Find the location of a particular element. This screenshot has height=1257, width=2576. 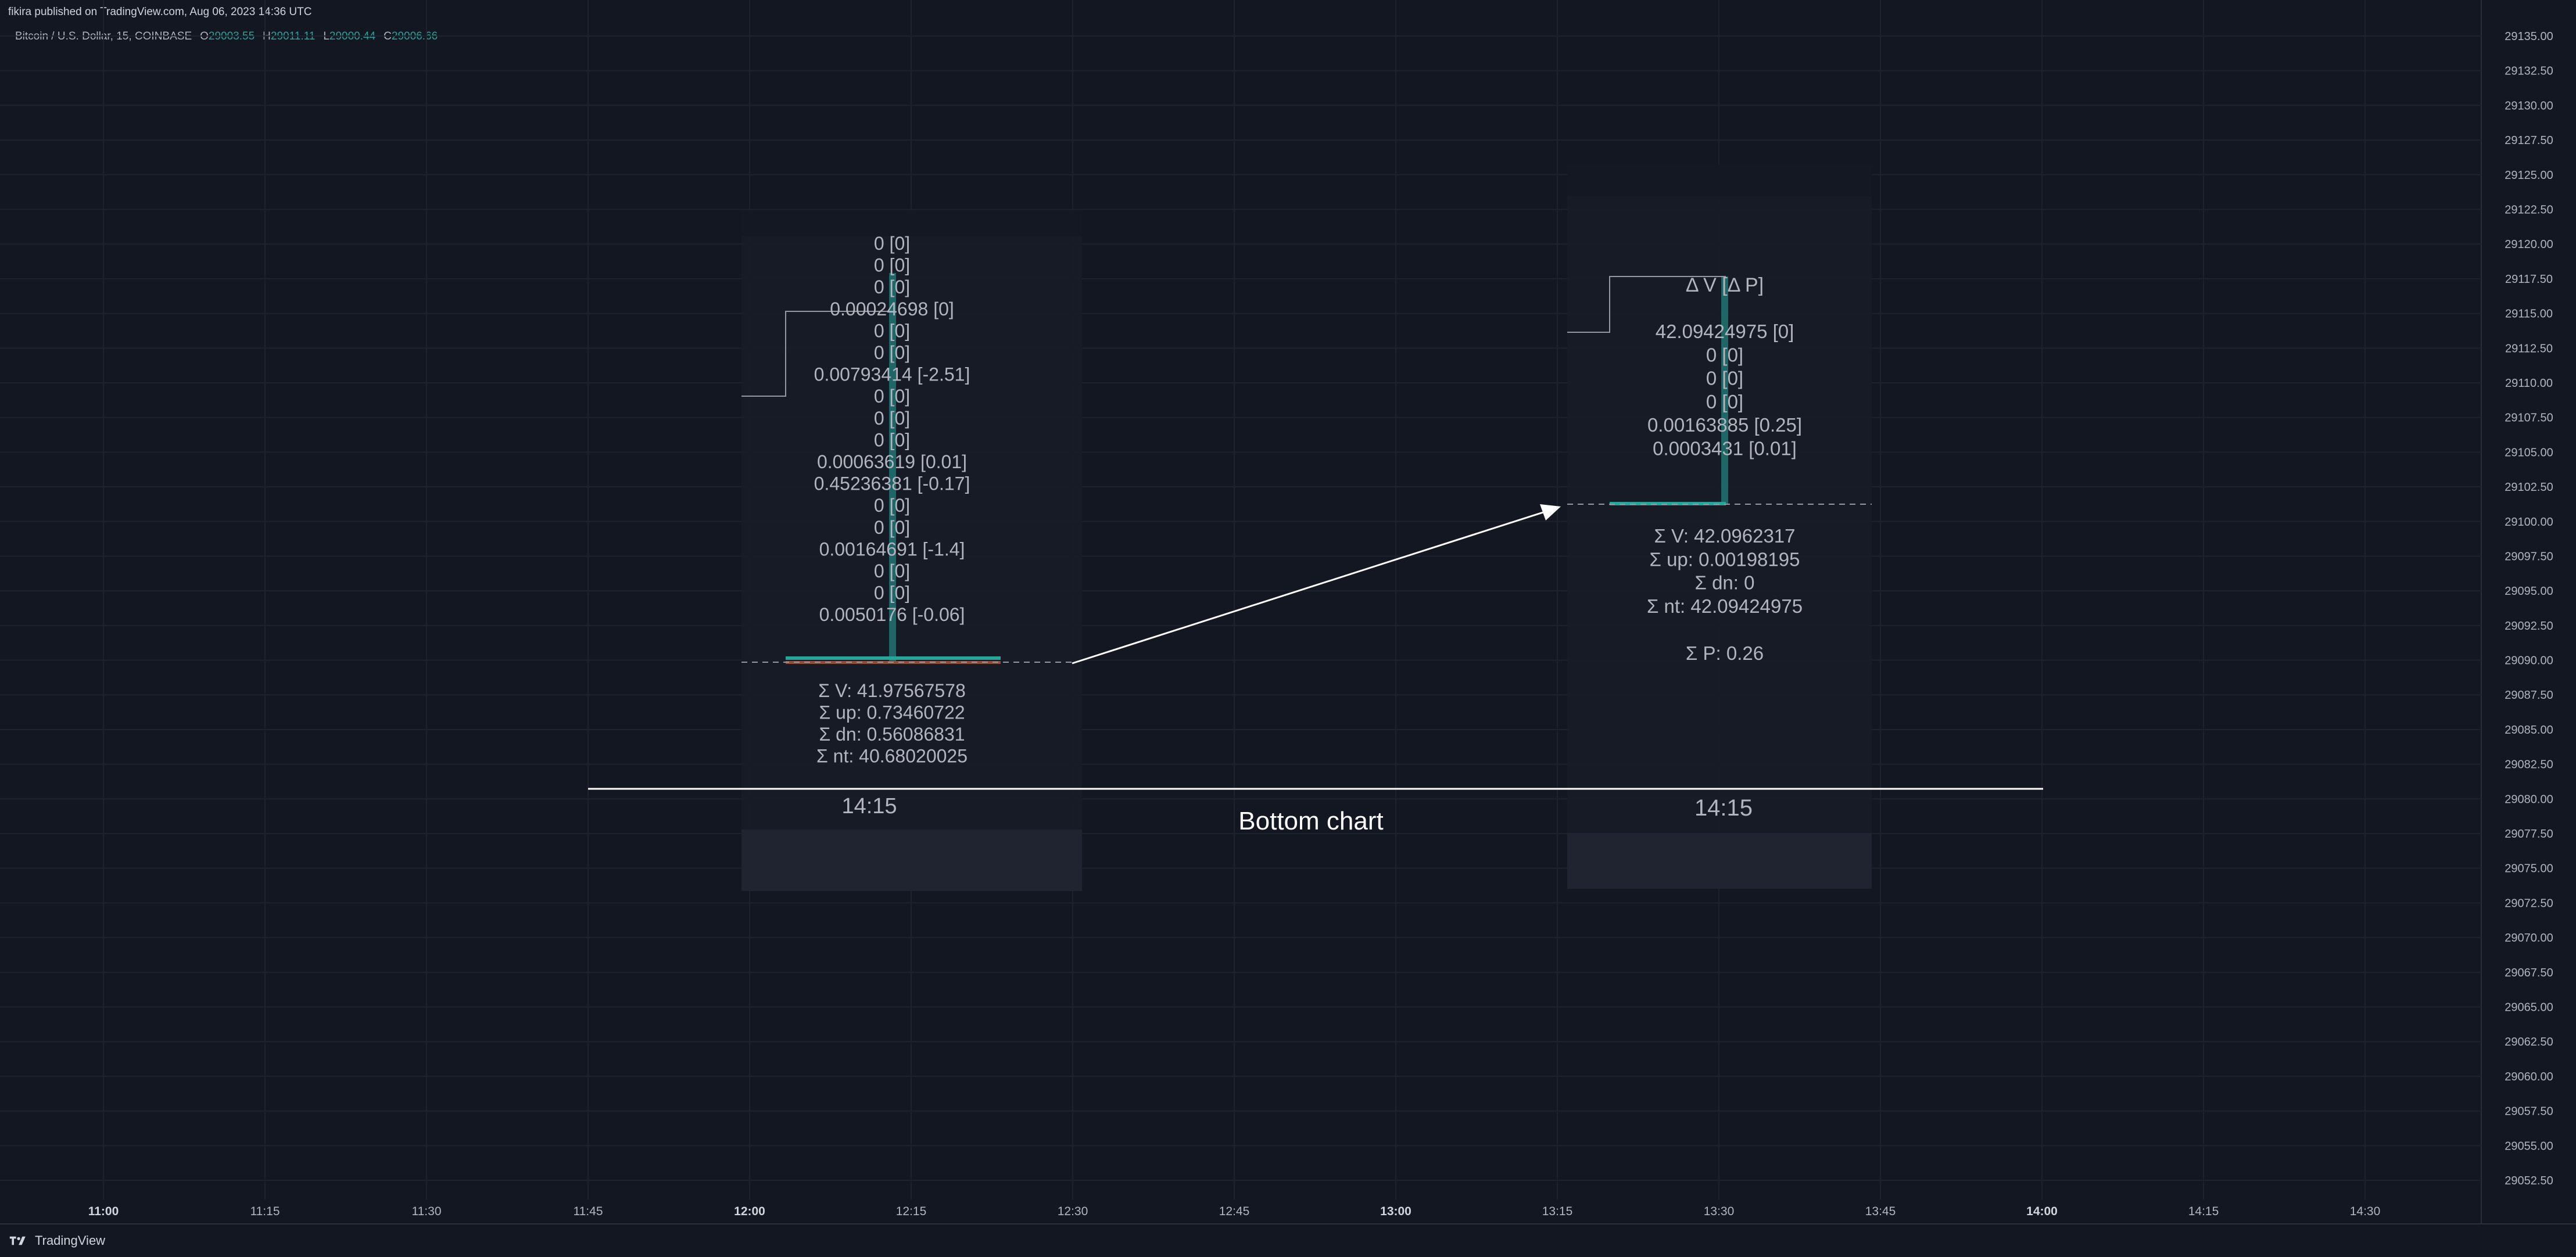

price-tick-label: 29120.00 is located at coordinates (2529, 244).